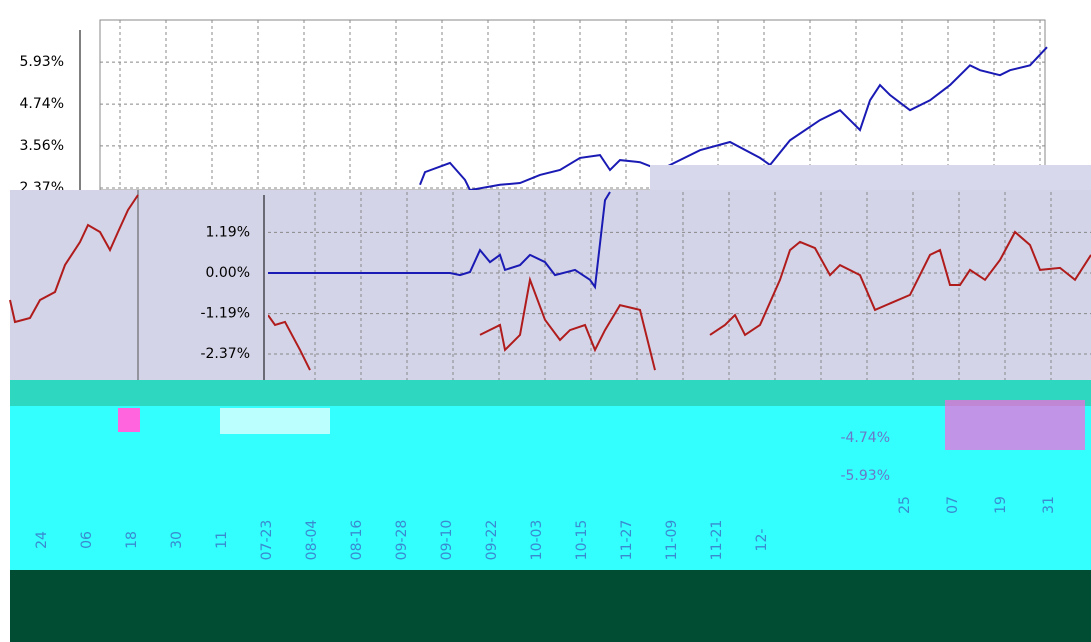 The width and height of the screenshot is (1091, 642). What do you see at coordinates (42, 62) in the screenshot?
I see `y-tick-label: 5.93%` at bounding box center [42, 62].